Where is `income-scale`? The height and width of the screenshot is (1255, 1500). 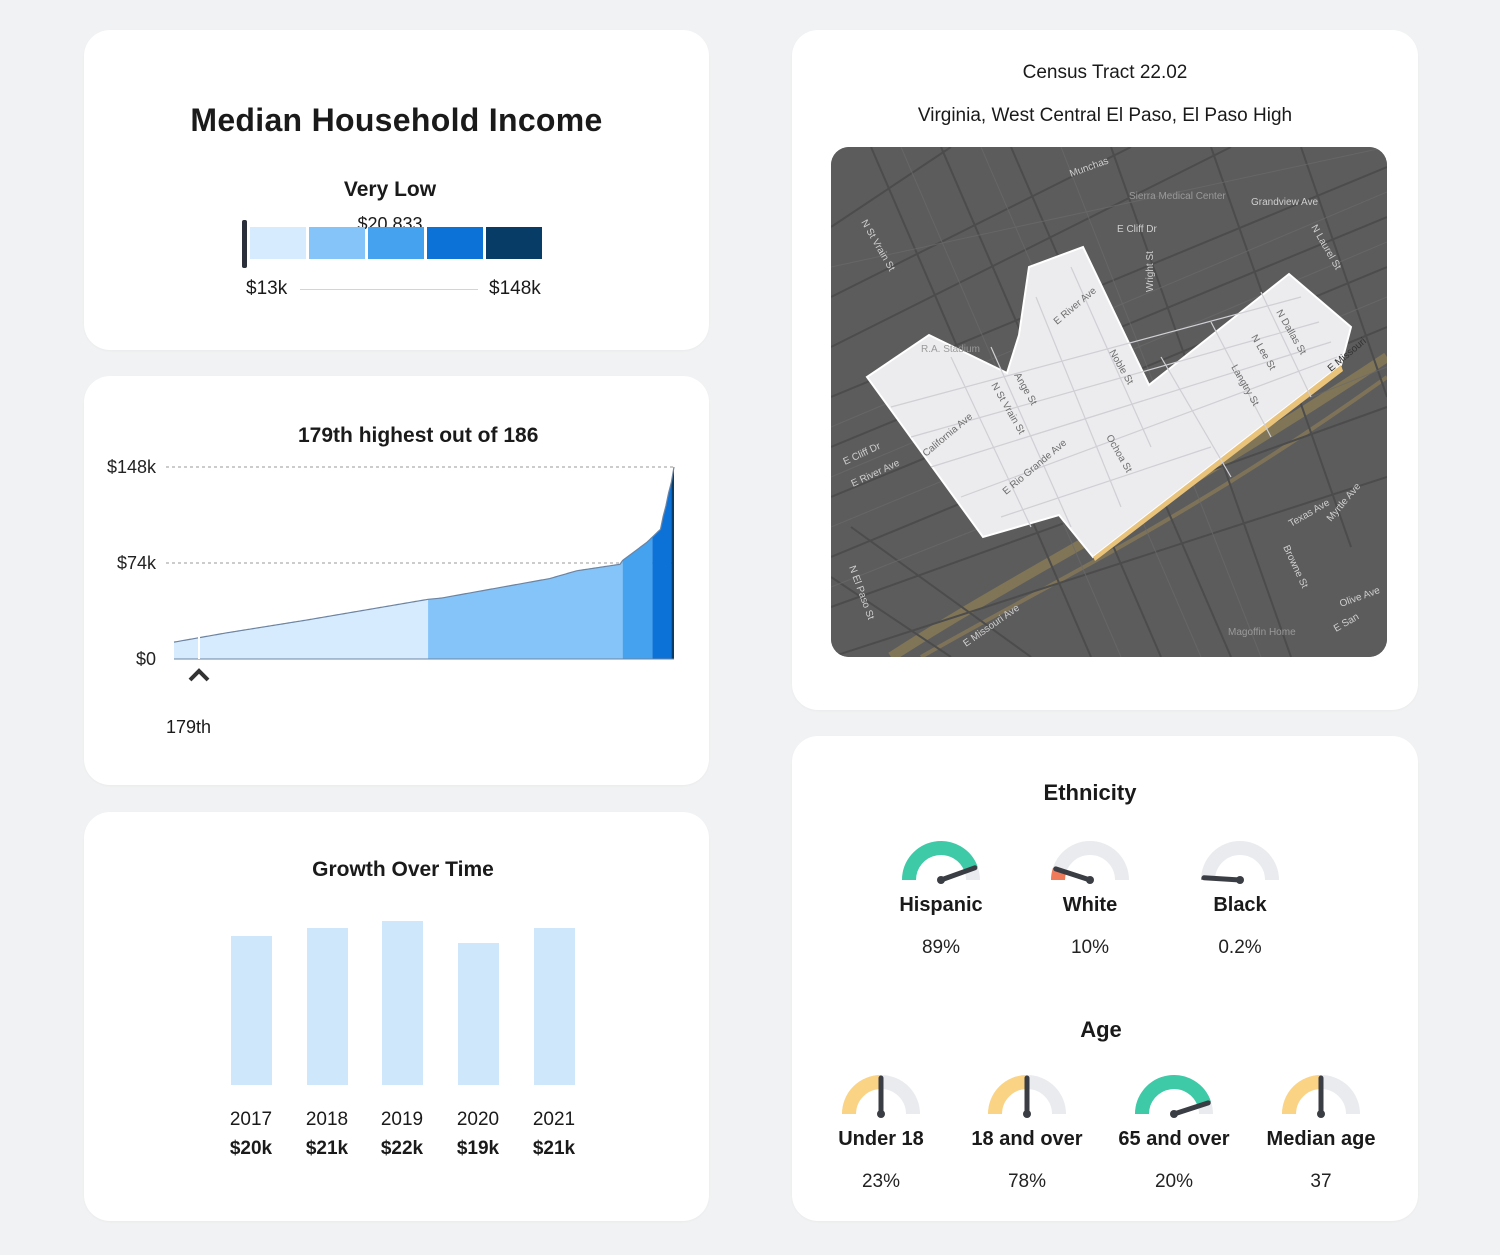
income-scale is located at coordinates (396, 243).